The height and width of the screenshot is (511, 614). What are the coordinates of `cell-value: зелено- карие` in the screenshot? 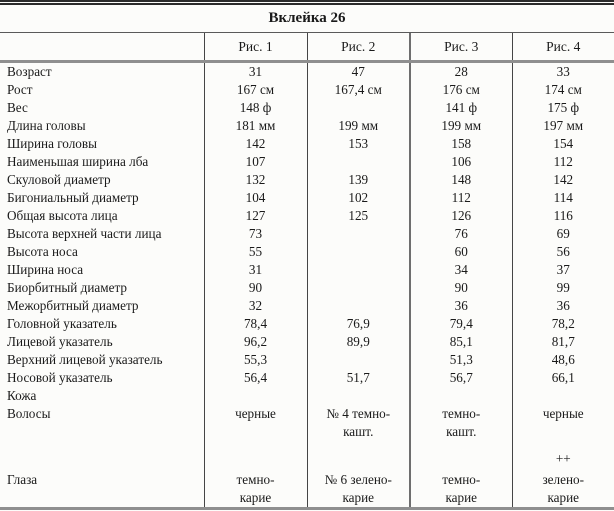 It's located at (562, 490).